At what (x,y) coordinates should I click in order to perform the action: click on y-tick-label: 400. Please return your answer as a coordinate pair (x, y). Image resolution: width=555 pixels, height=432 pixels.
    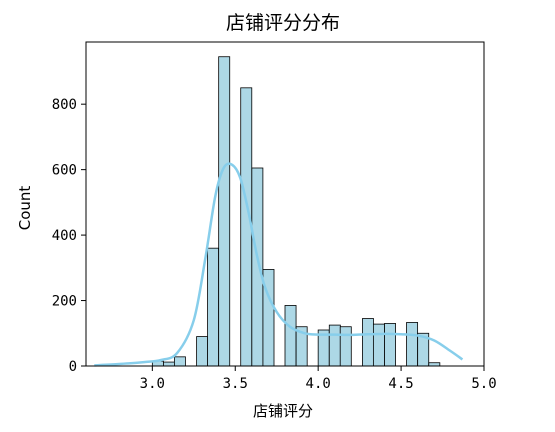
    Looking at the image, I should click on (64, 236).